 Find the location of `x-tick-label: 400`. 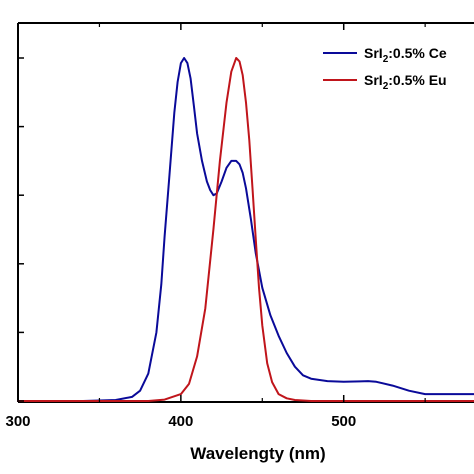

x-tick-label: 400 is located at coordinates (180, 421).